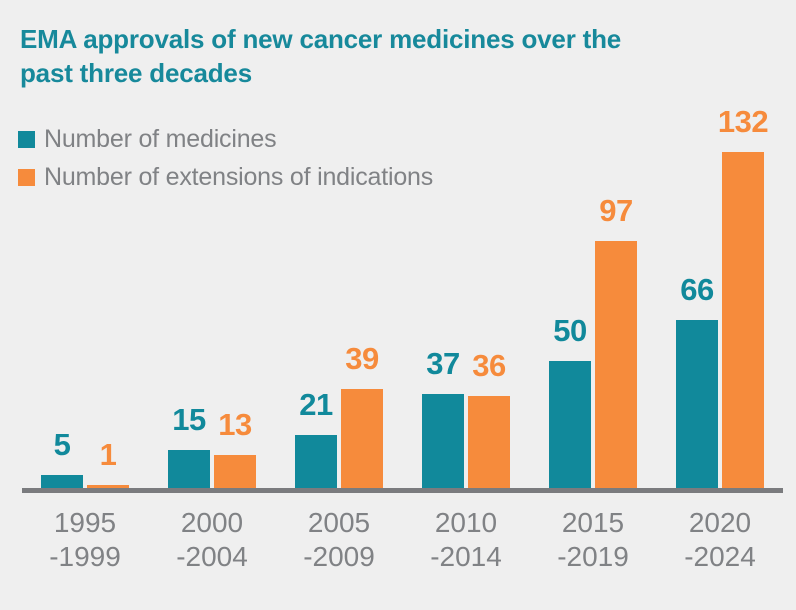  I want to click on title-line-2: past three decades, so click(136, 73).